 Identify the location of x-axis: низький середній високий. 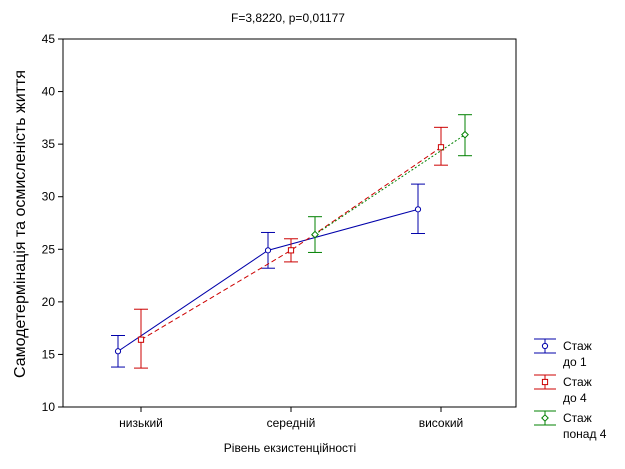
(291, 418).